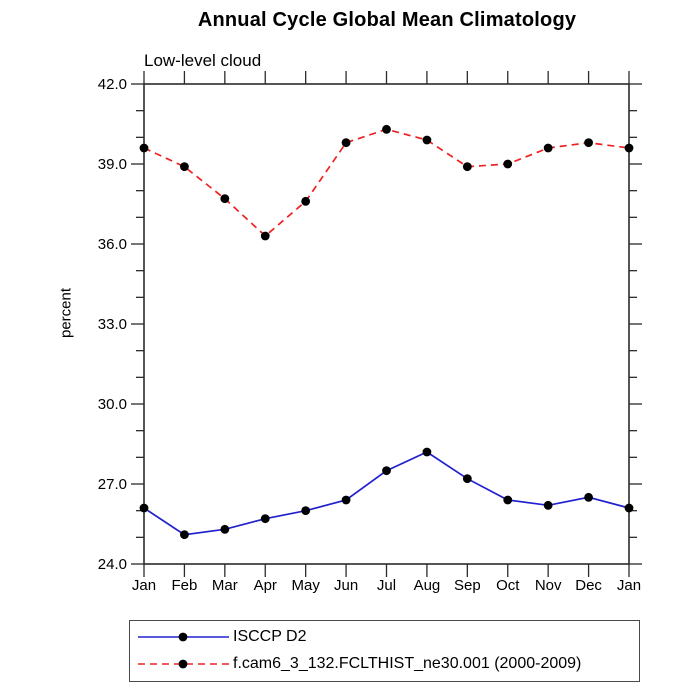 This screenshot has width=700, height=700. What do you see at coordinates (548, 585) in the screenshot?
I see `x-tick-label: Nov` at bounding box center [548, 585].